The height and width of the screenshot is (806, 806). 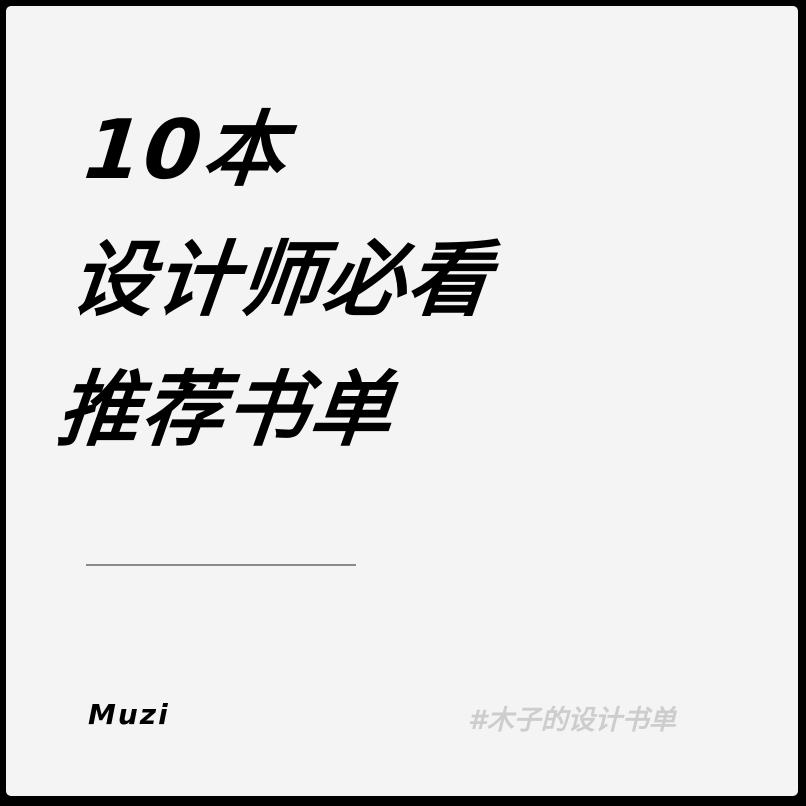 I want to click on title-line-topic: 推荐书单, so click(x=225, y=410).